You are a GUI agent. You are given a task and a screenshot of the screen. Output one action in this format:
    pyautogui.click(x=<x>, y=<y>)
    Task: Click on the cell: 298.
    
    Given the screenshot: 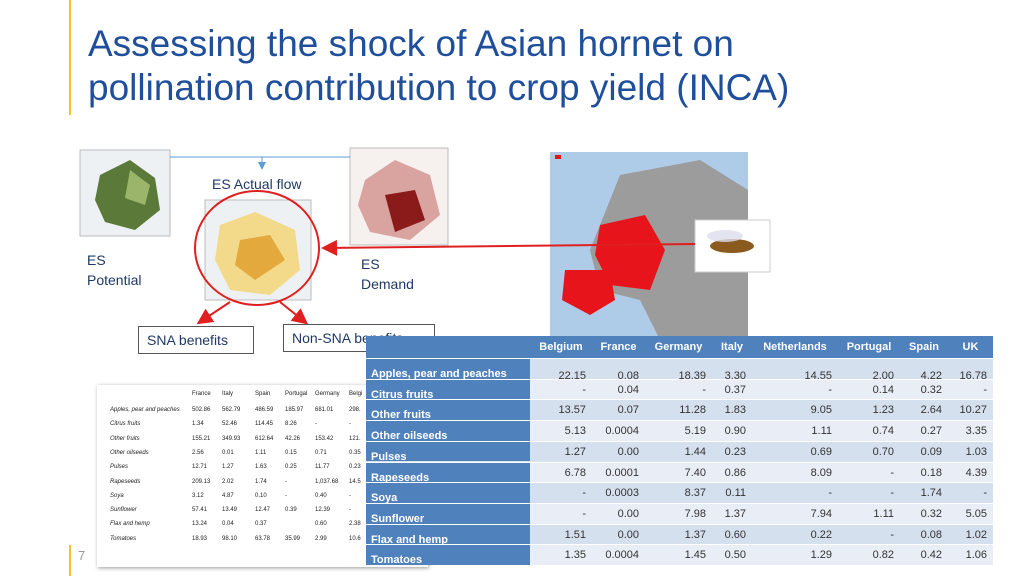 What is the action you would take?
    pyautogui.click(x=355, y=410)
    